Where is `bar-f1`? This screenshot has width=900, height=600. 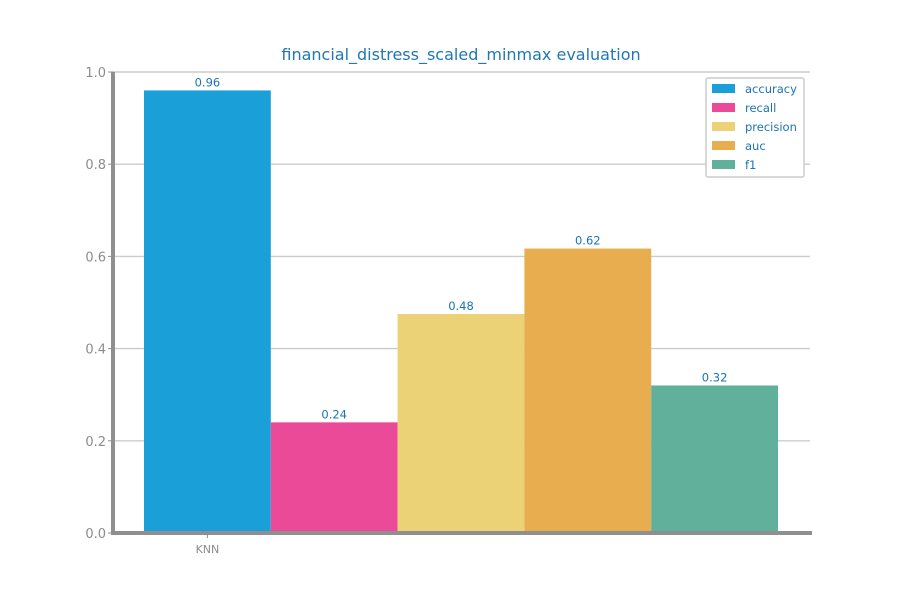 bar-f1 is located at coordinates (714, 459).